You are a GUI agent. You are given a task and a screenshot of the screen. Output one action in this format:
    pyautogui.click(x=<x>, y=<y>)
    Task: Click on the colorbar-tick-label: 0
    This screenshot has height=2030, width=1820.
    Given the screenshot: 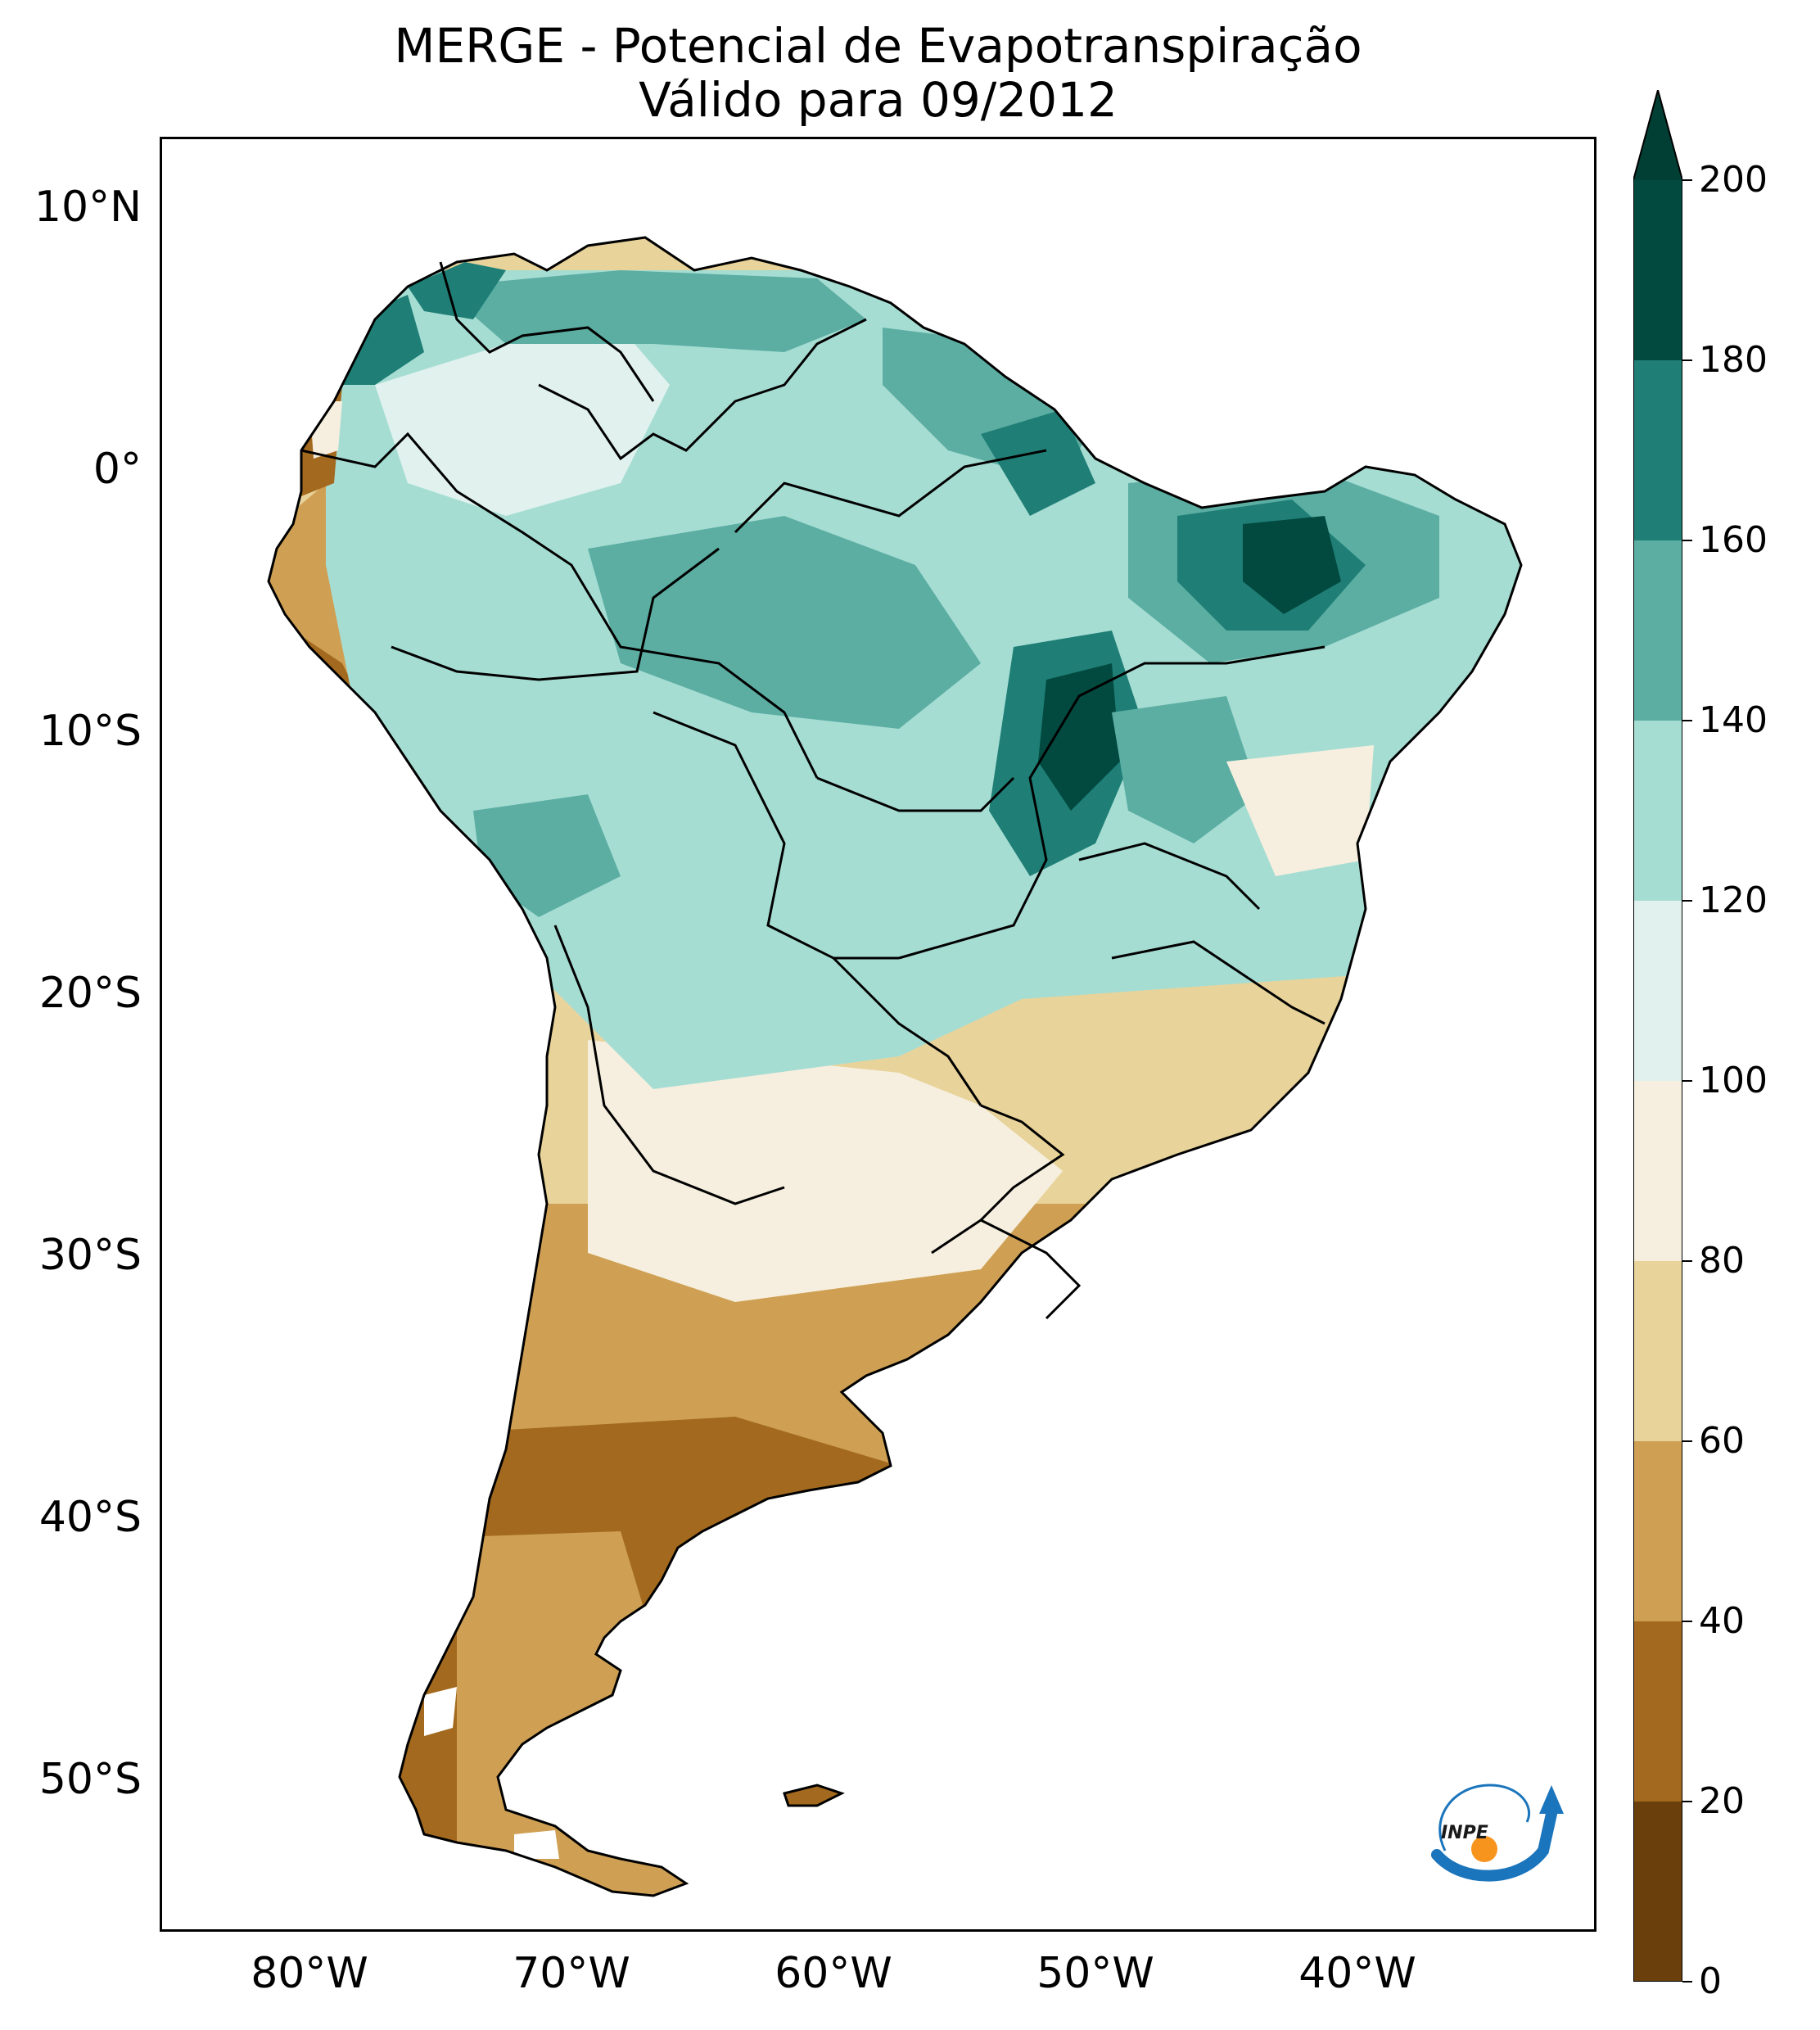 What is the action you would take?
    pyautogui.click(x=1710, y=1981)
    